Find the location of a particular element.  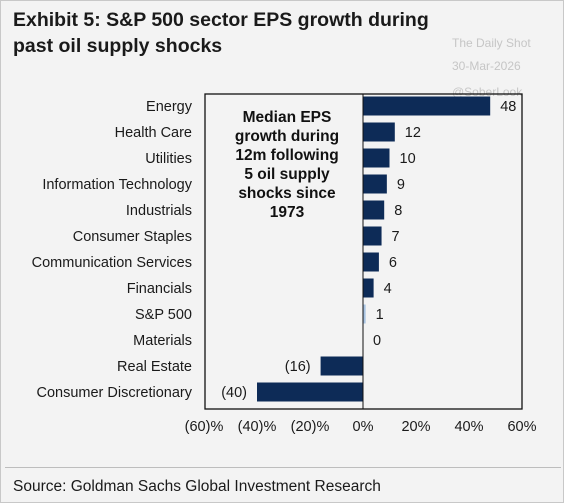

bar-energy is located at coordinates (427, 106).